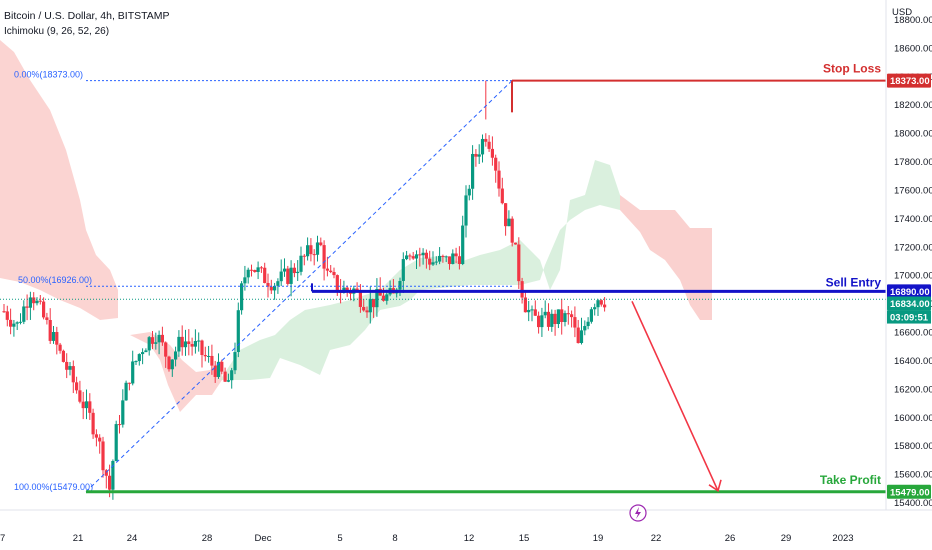 The height and width of the screenshot is (550, 932). Describe the element at coordinates (913, 418) in the screenshot. I see `y-tick-label: 16000.00` at that location.